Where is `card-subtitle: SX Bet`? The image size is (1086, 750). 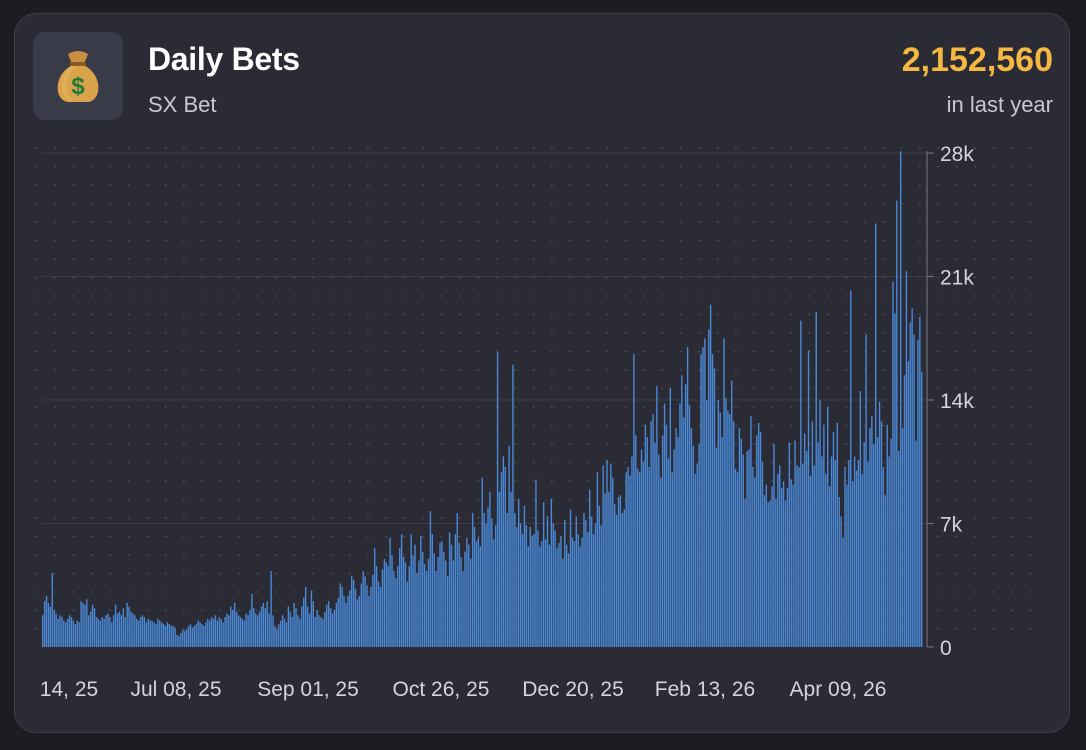 card-subtitle: SX Bet is located at coordinates (182, 104).